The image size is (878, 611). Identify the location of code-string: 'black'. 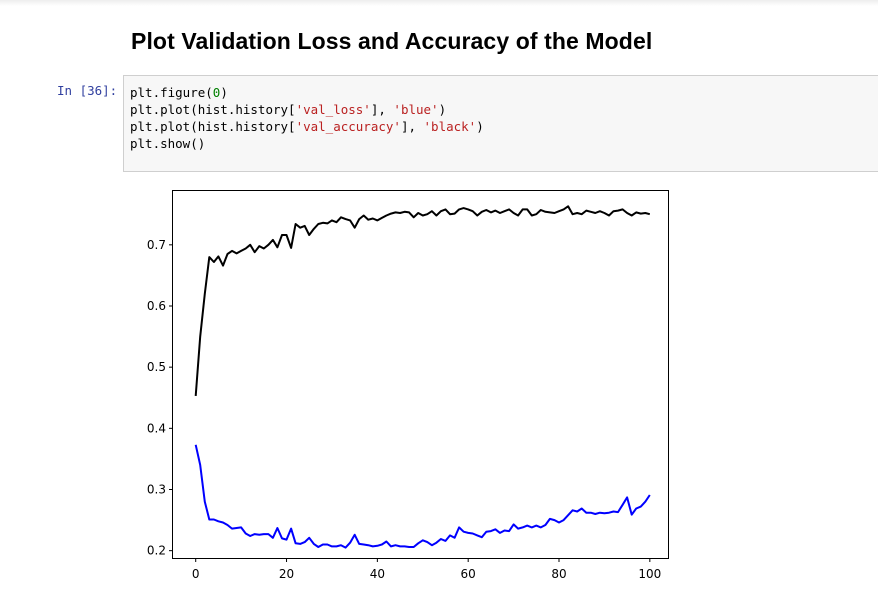
(450, 126).